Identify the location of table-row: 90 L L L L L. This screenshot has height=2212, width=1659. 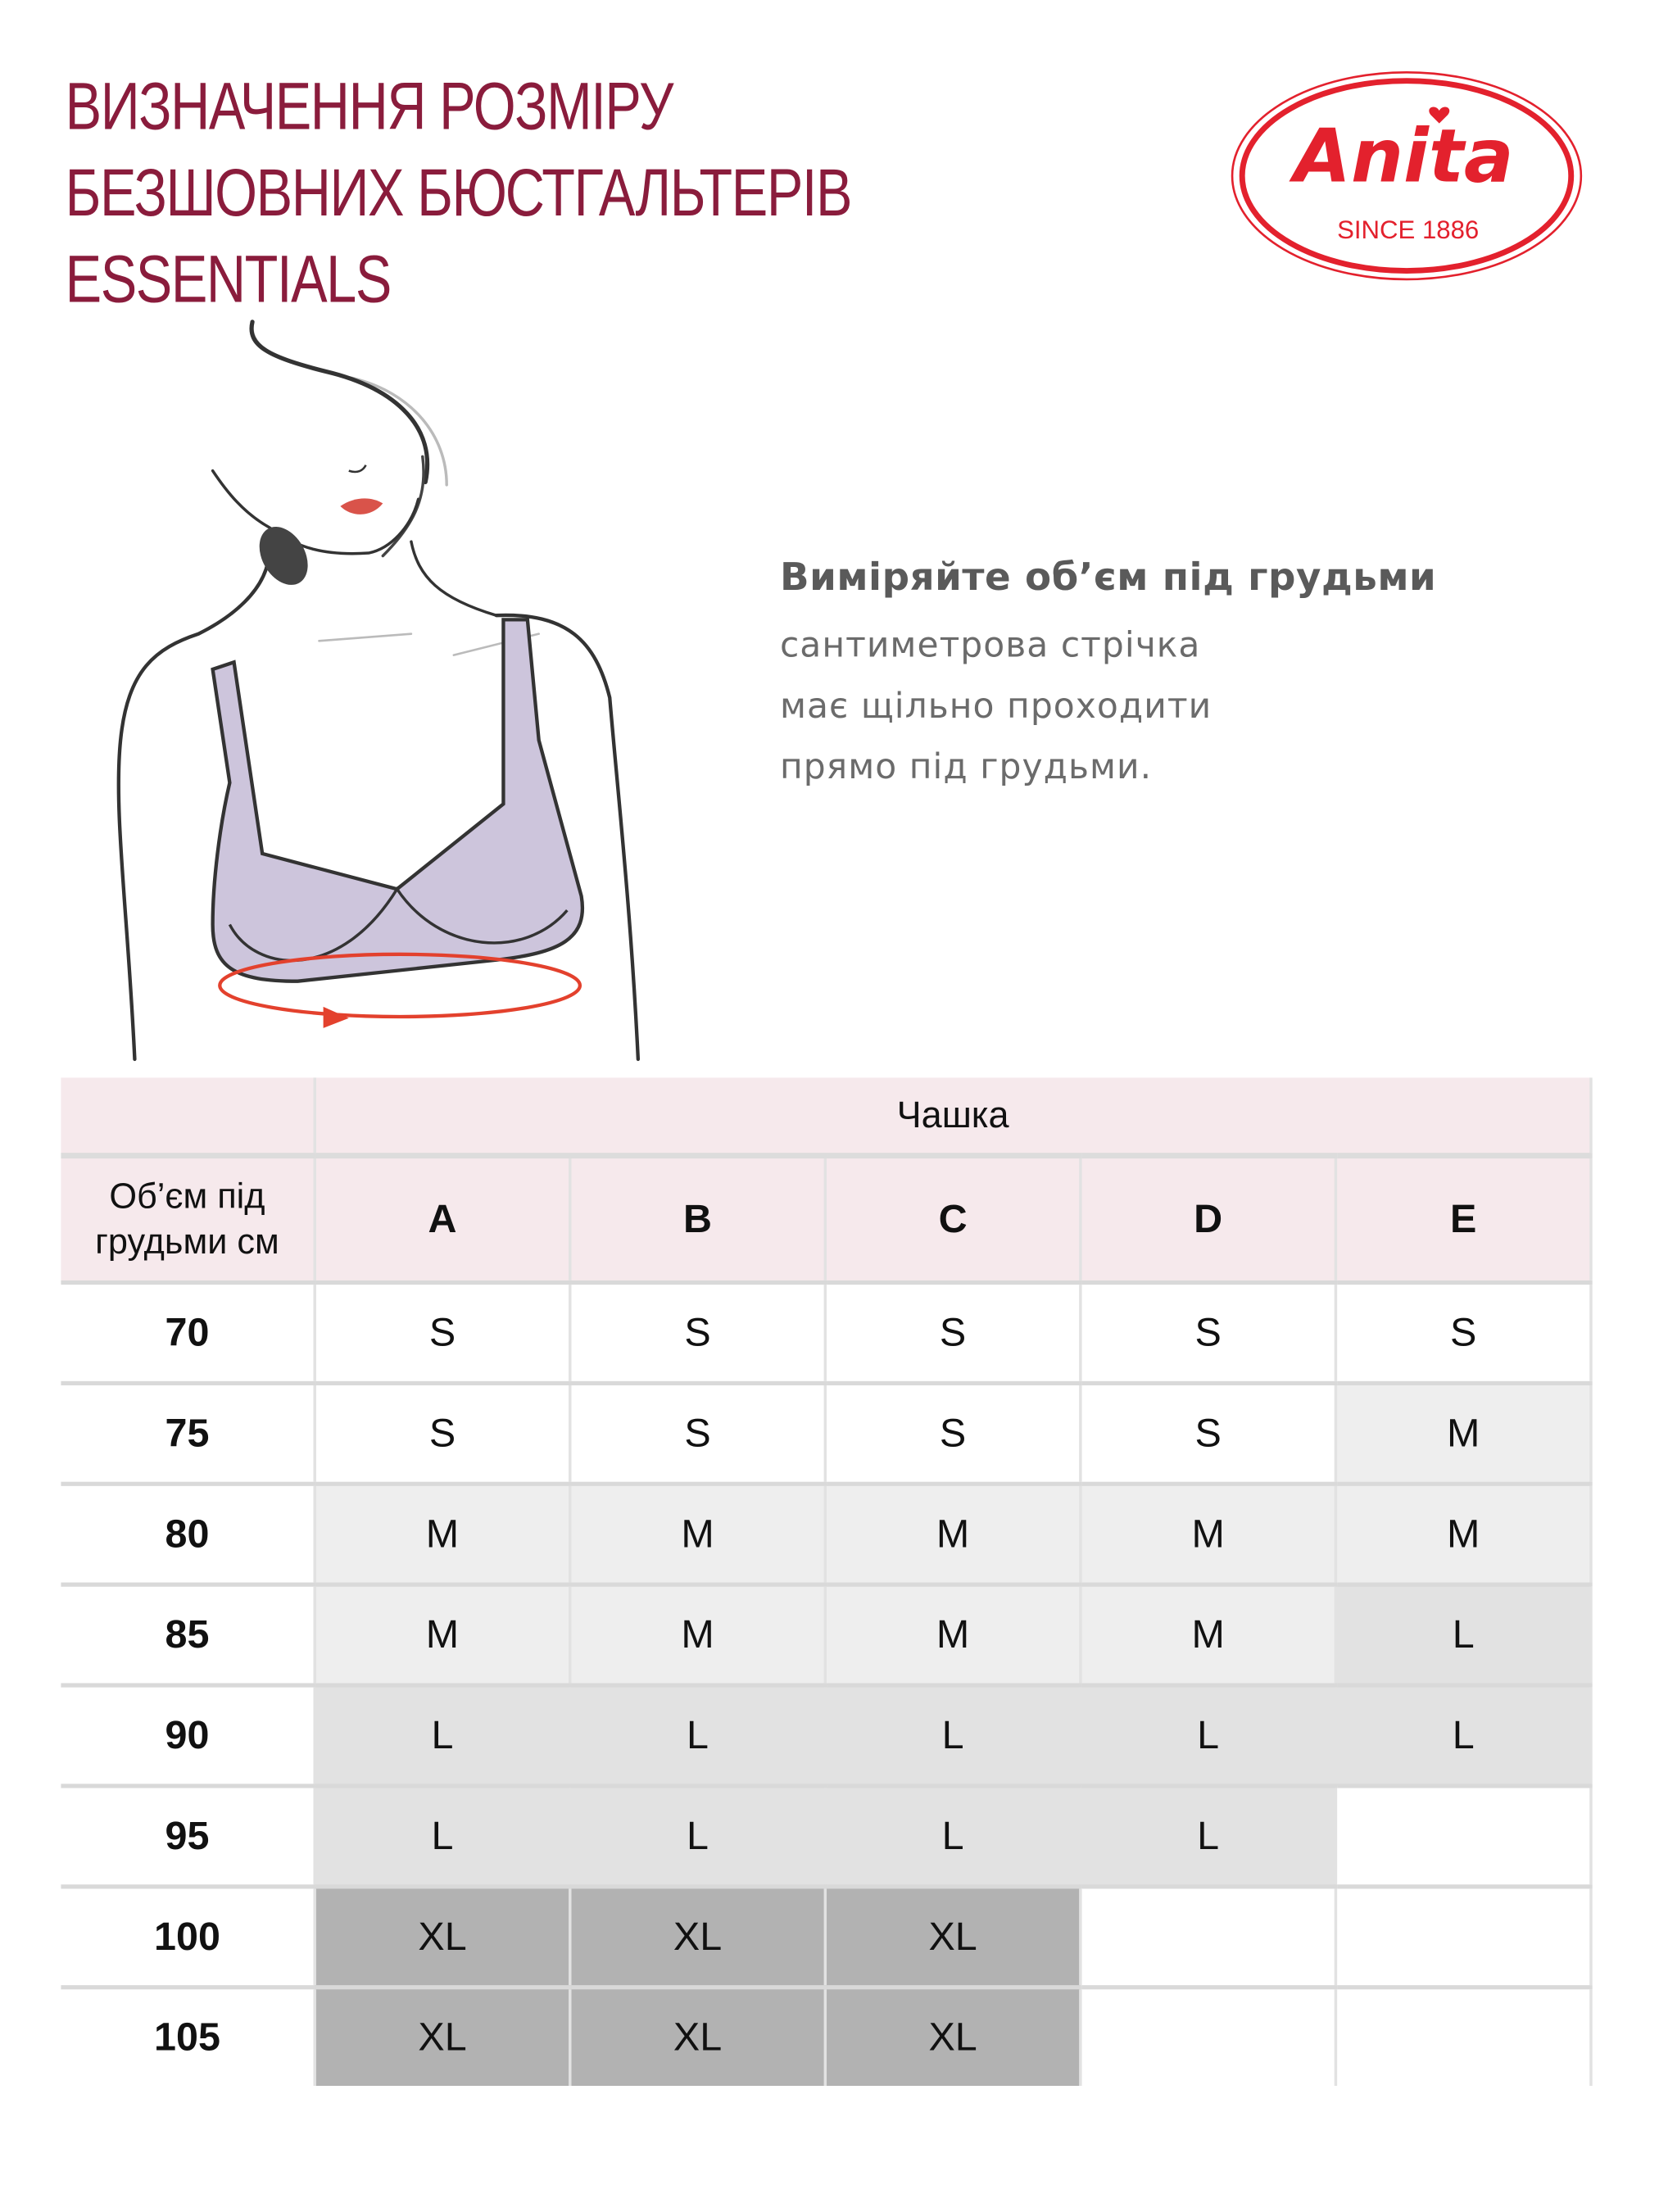
(827, 1734).